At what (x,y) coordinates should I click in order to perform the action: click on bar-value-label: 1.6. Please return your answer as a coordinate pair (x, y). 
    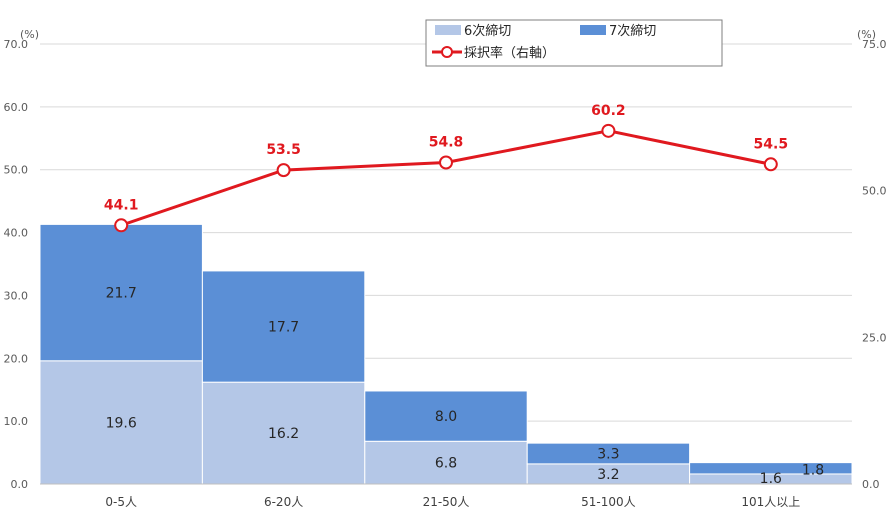
    Looking at the image, I should click on (771, 479).